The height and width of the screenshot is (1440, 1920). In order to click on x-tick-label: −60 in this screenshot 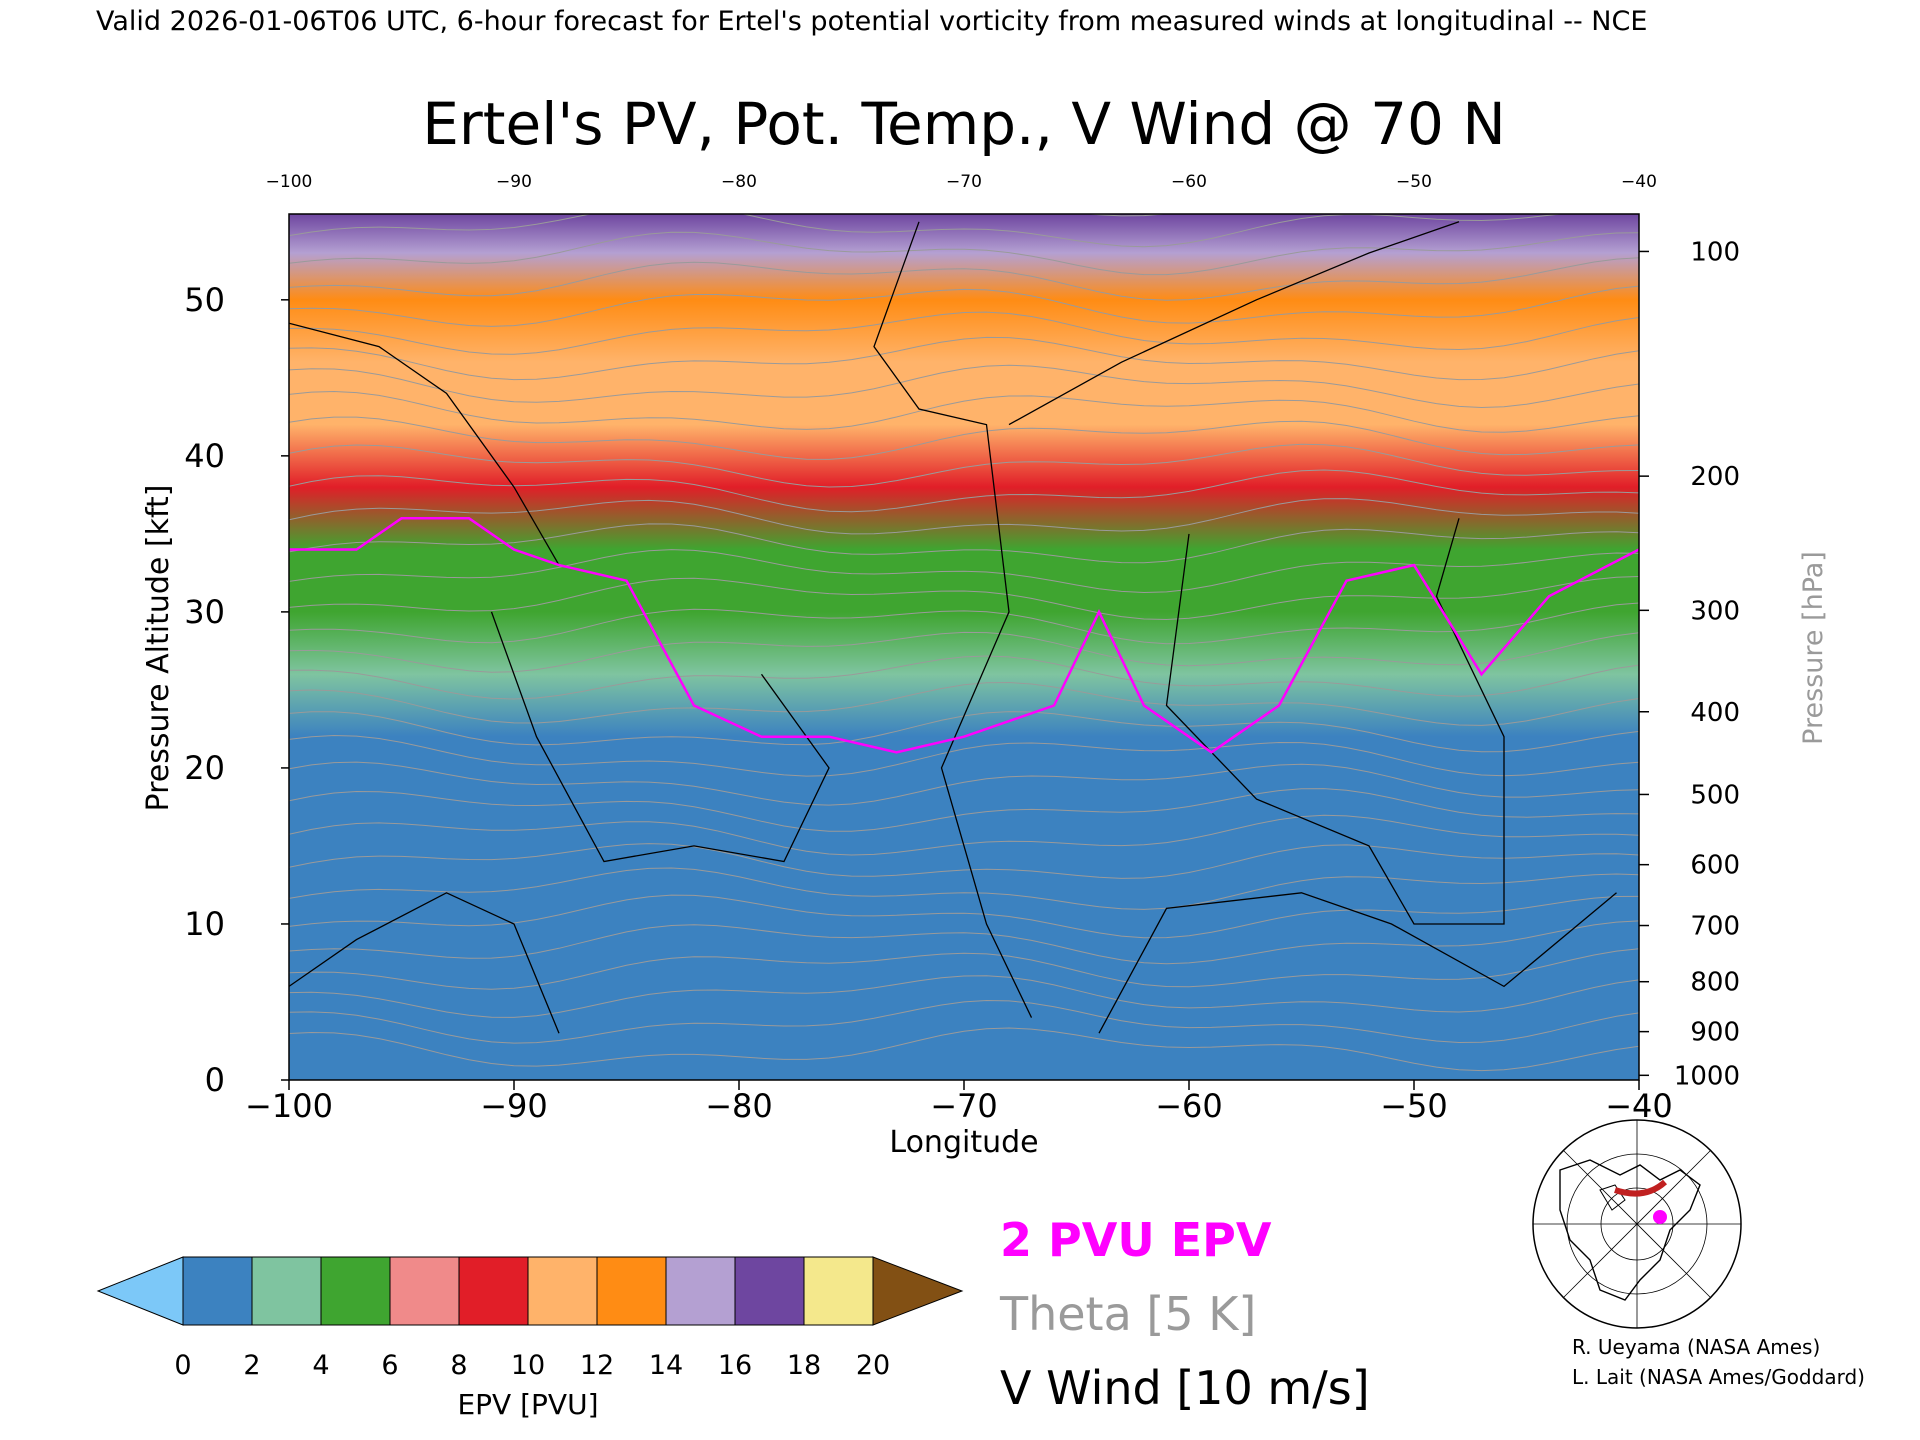, I will do `click(1189, 1106)`.